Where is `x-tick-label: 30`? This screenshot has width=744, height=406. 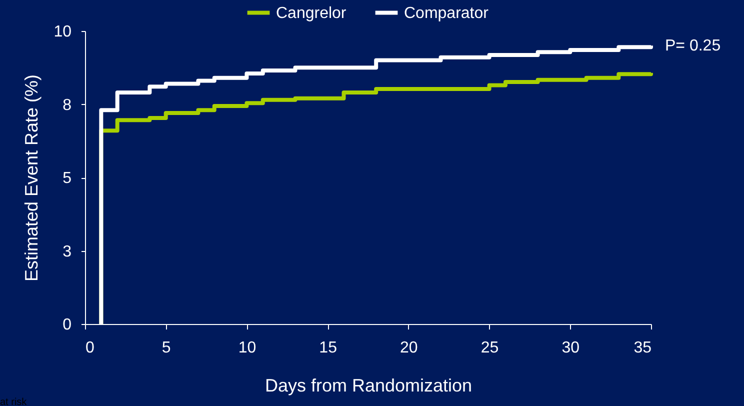 x-tick-label: 30 is located at coordinates (571, 348).